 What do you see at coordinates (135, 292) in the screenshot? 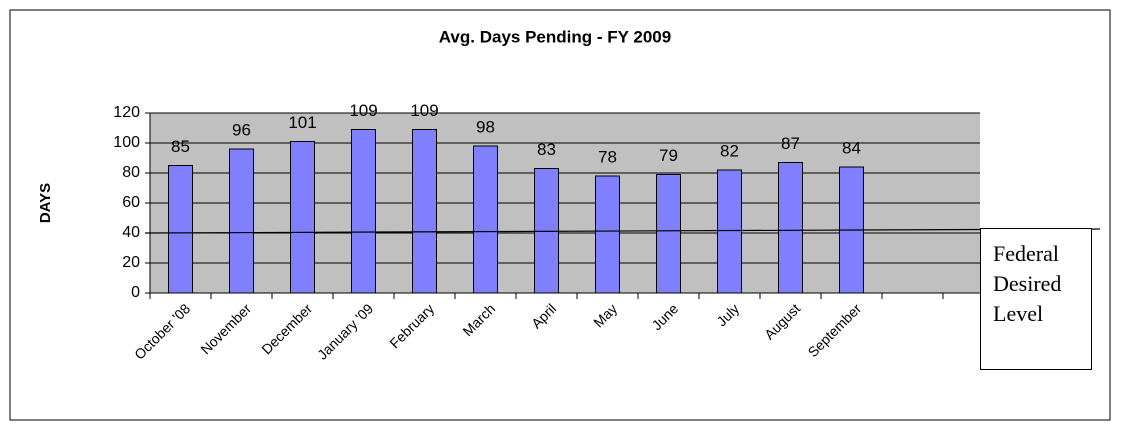
I see `y-tick-label: 0` at bounding box center [135, 292].